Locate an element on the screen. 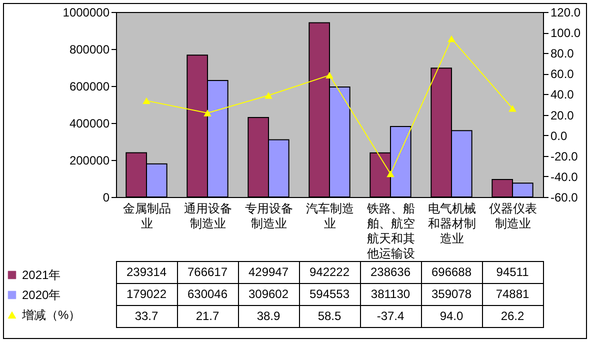 This screenshot has height=348, width=593. x-tick-label: 通用设备制造业 is located at coordinates (208, 216).